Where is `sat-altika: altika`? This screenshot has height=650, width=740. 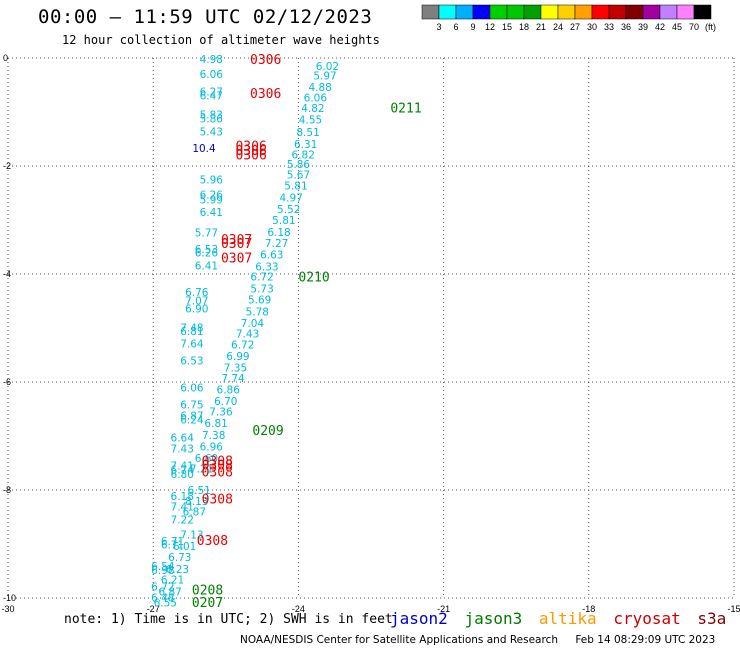
sat-altika: altika is located at coordinates (567, 618).